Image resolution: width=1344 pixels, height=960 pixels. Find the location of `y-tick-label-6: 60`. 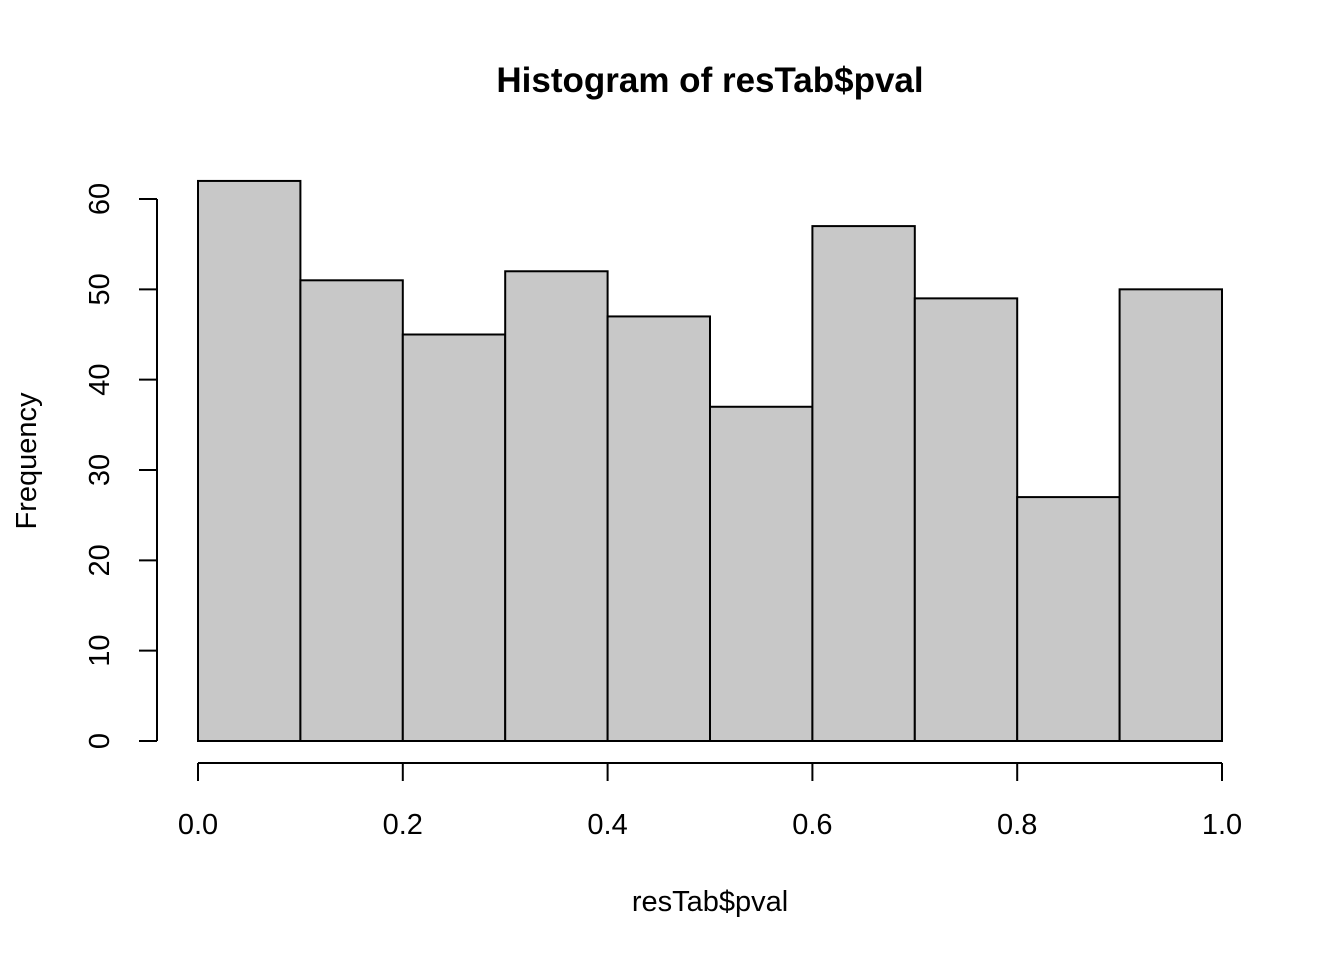

y-tick-label-6: 60 is located at coordinates (100, 199).